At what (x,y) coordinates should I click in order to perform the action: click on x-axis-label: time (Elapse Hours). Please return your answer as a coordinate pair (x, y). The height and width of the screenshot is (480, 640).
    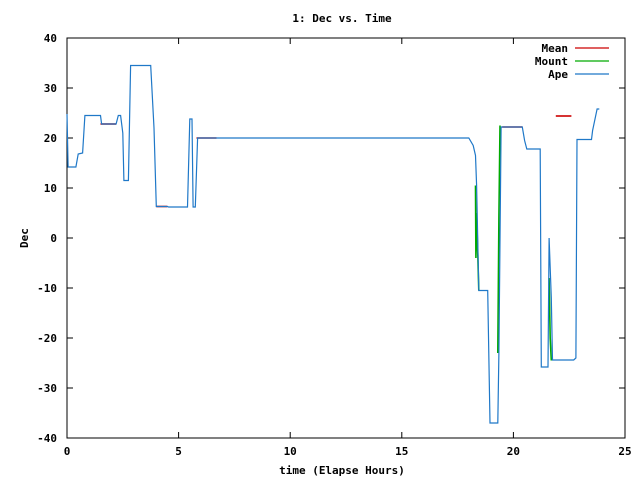
    Looking at the image, I should click on (342, 470).